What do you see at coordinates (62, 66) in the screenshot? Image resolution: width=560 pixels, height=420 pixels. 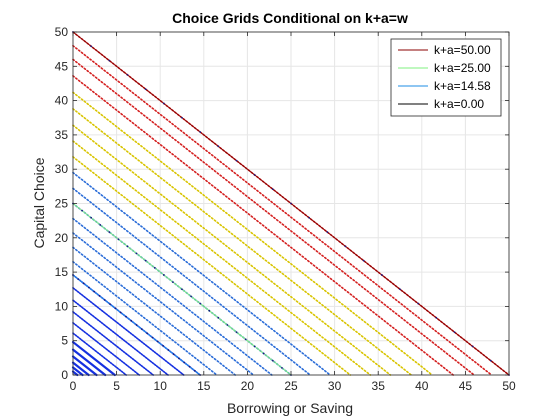 I see `y-tick-label: 45` at bounding box center [62, 66].